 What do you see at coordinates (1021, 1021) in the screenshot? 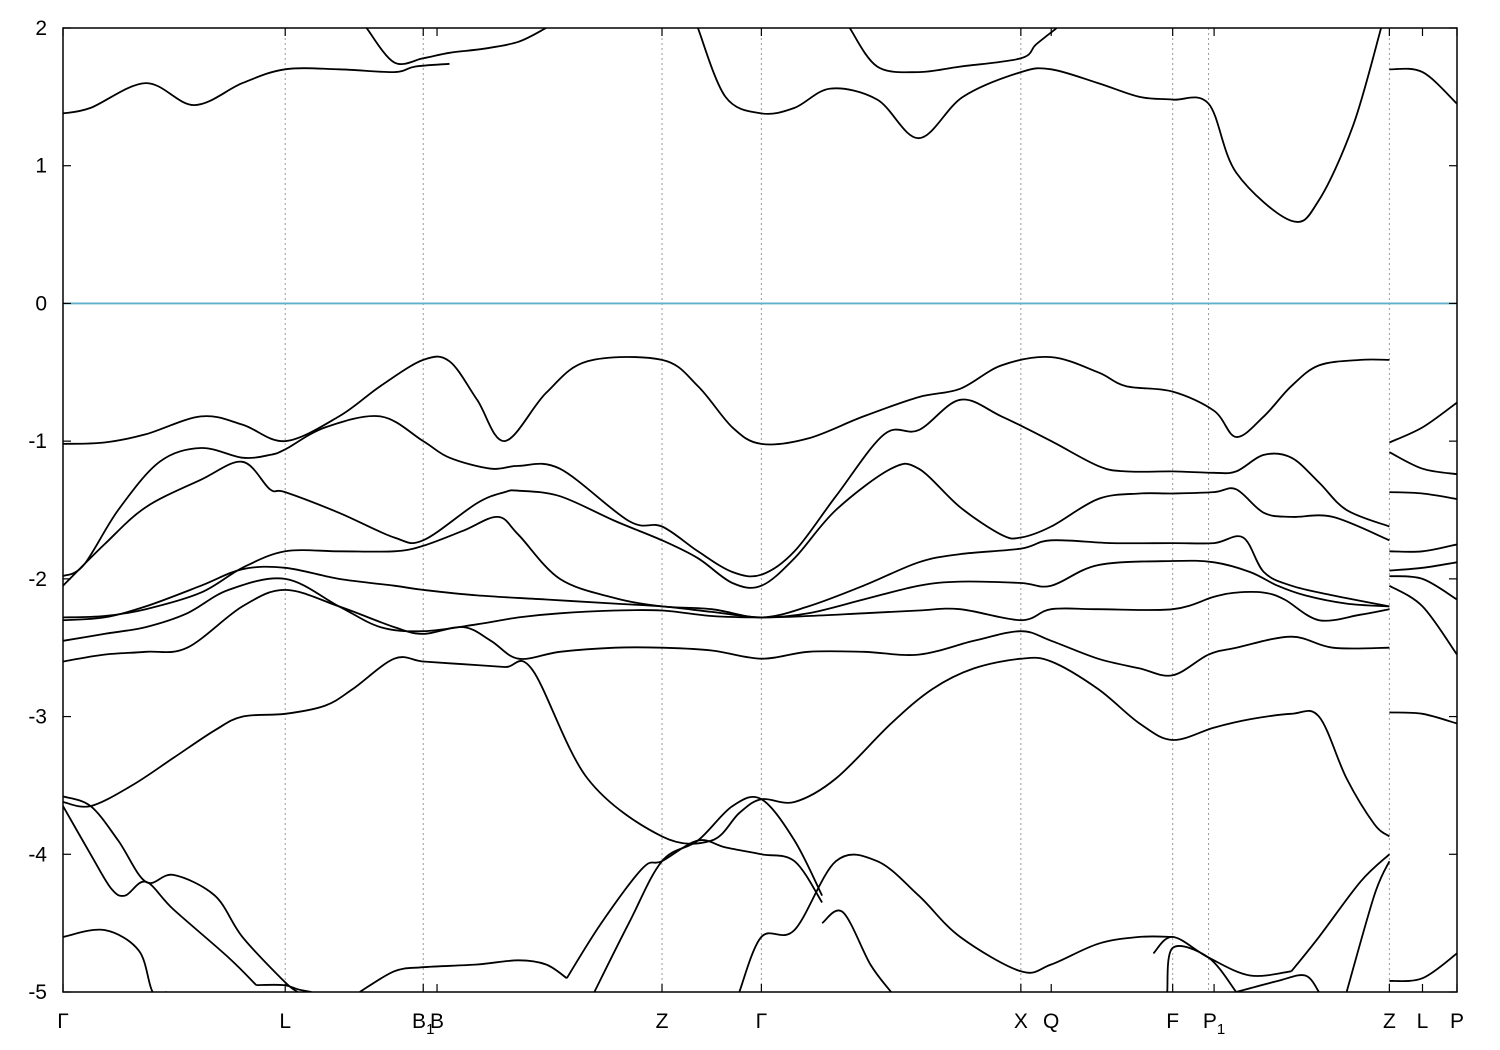
I see `x-tick-label-6: X` at bounding box center [1021, 1021].